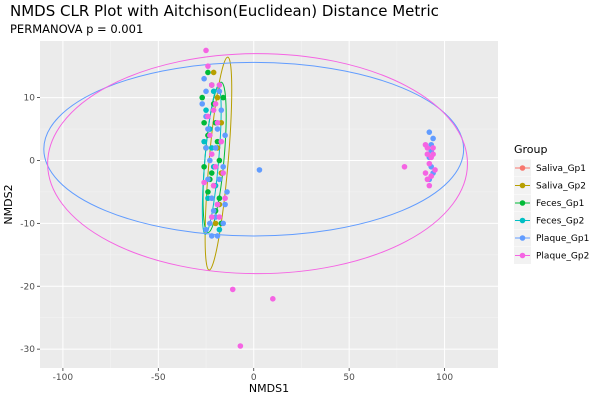 The height and width of the screenshot is (400, 600). What do you see at coordinates (32, 161) in the screenshot?
I see `y-tick-label: 0` at bounding box center [32, 161].